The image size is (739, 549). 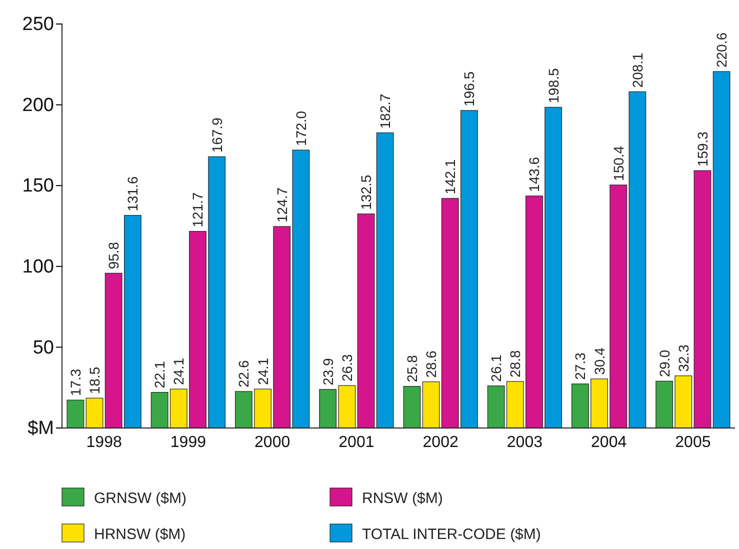 I want to click on y-tick-label: 150, so click(x=38, y=186).